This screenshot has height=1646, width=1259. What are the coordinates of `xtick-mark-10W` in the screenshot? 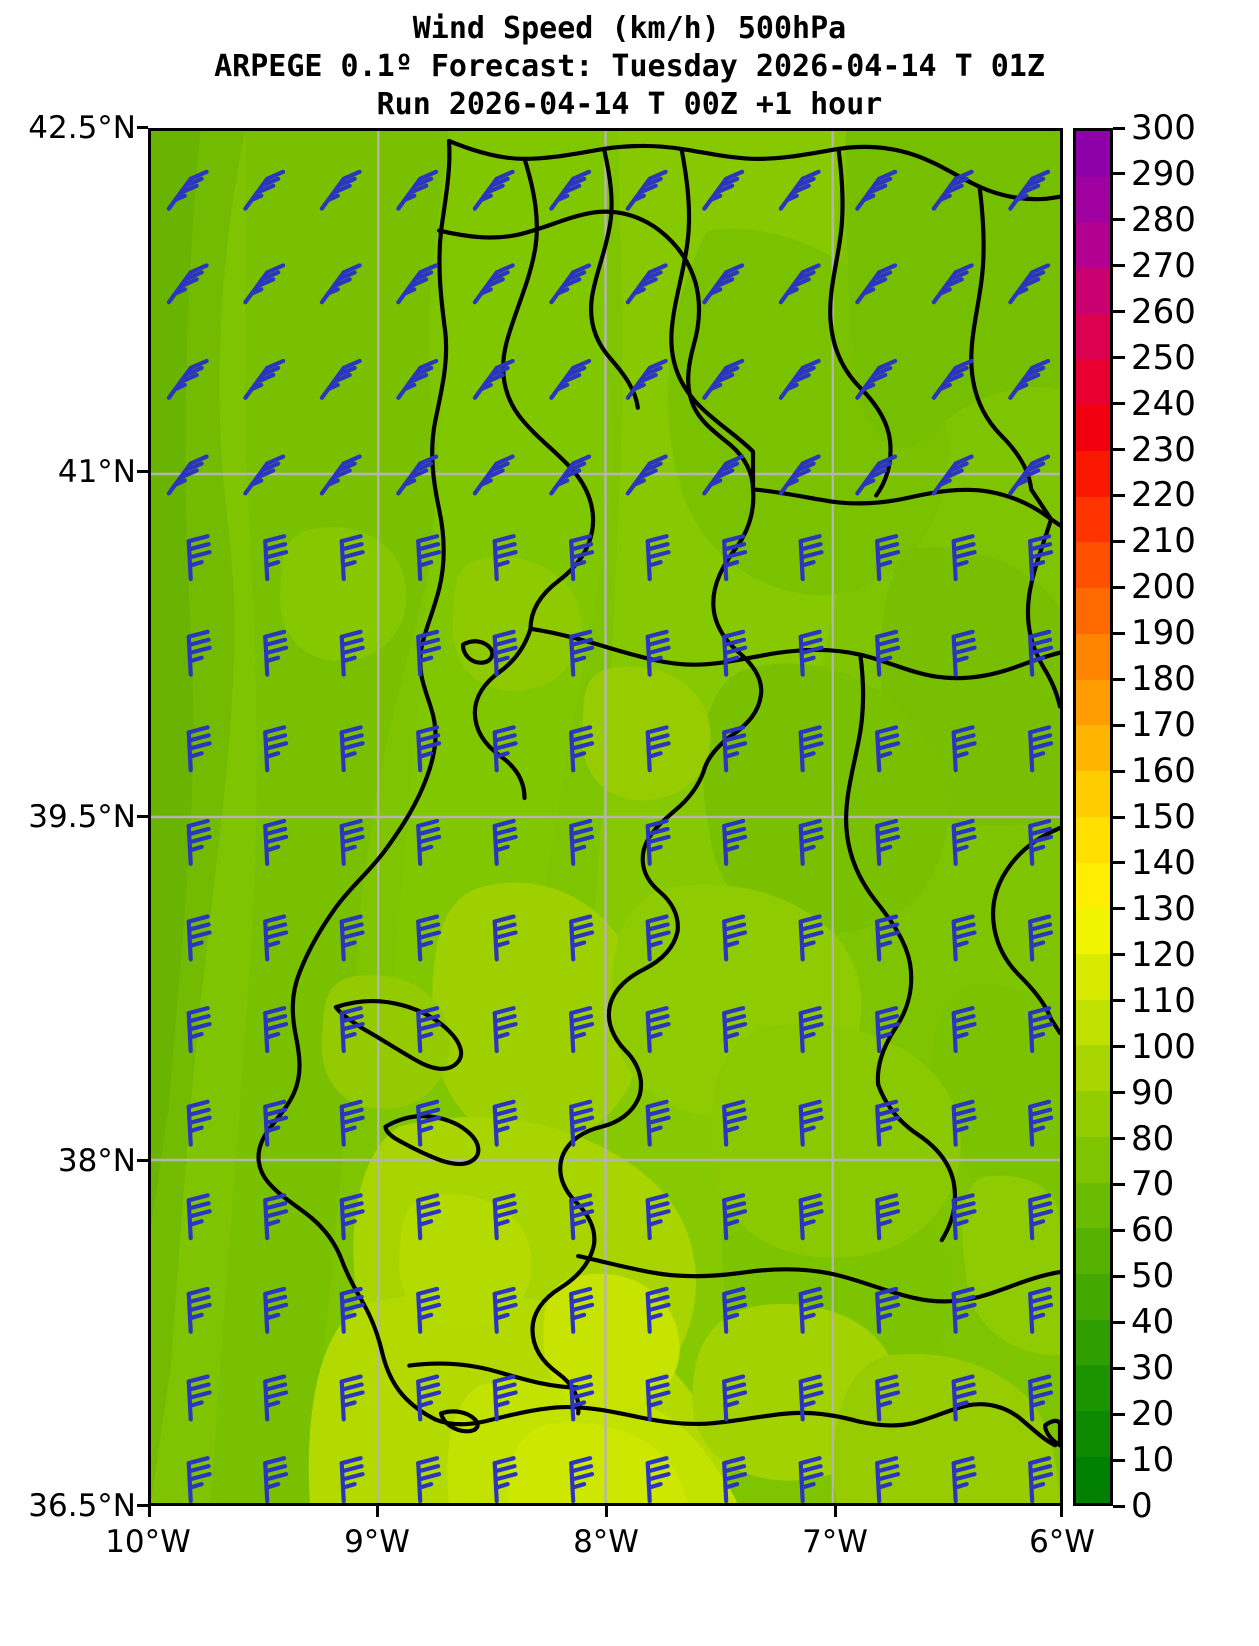 It's located at (149, 1511).